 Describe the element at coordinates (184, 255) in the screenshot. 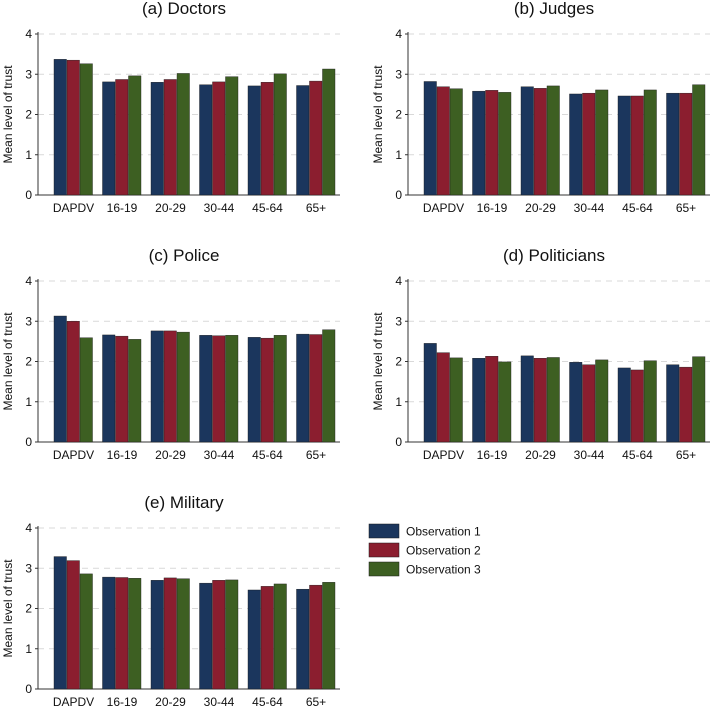

I see `chart-title: (c) Police` at that location.